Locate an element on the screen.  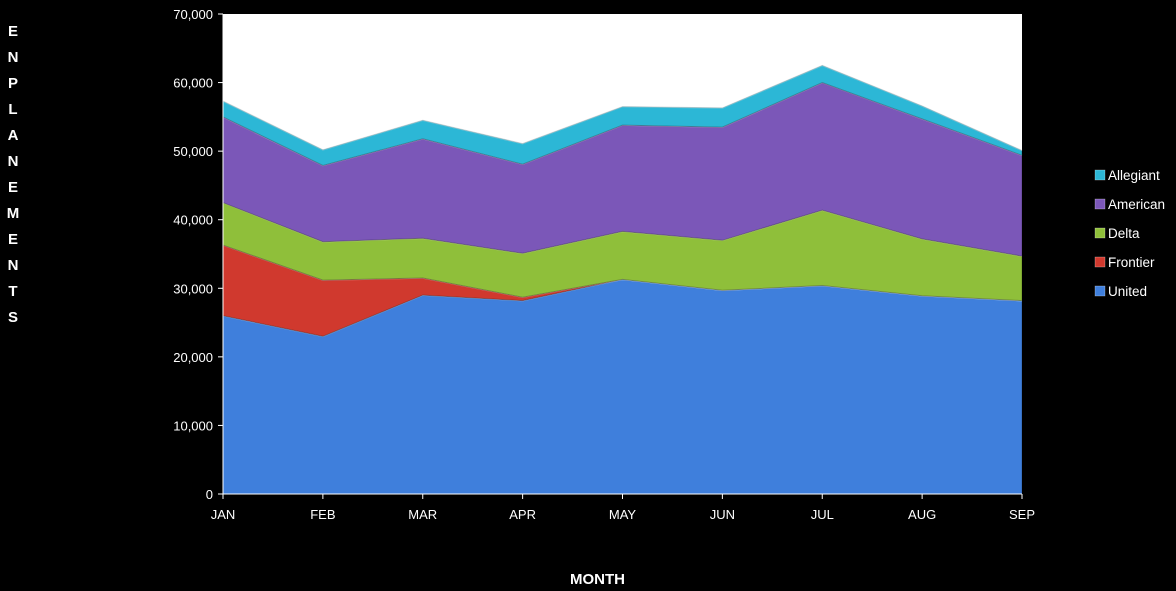
legend-item-united: United is located at coordinates (1120, 291).